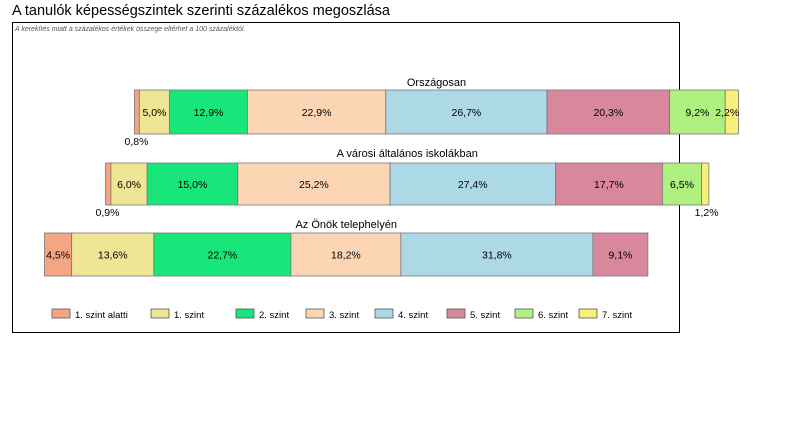 The image size is (812, 448). Describe the element at coordinates (407, 154) in the screenshot. I see `group-title: A városi általános iskolákban` at that location.